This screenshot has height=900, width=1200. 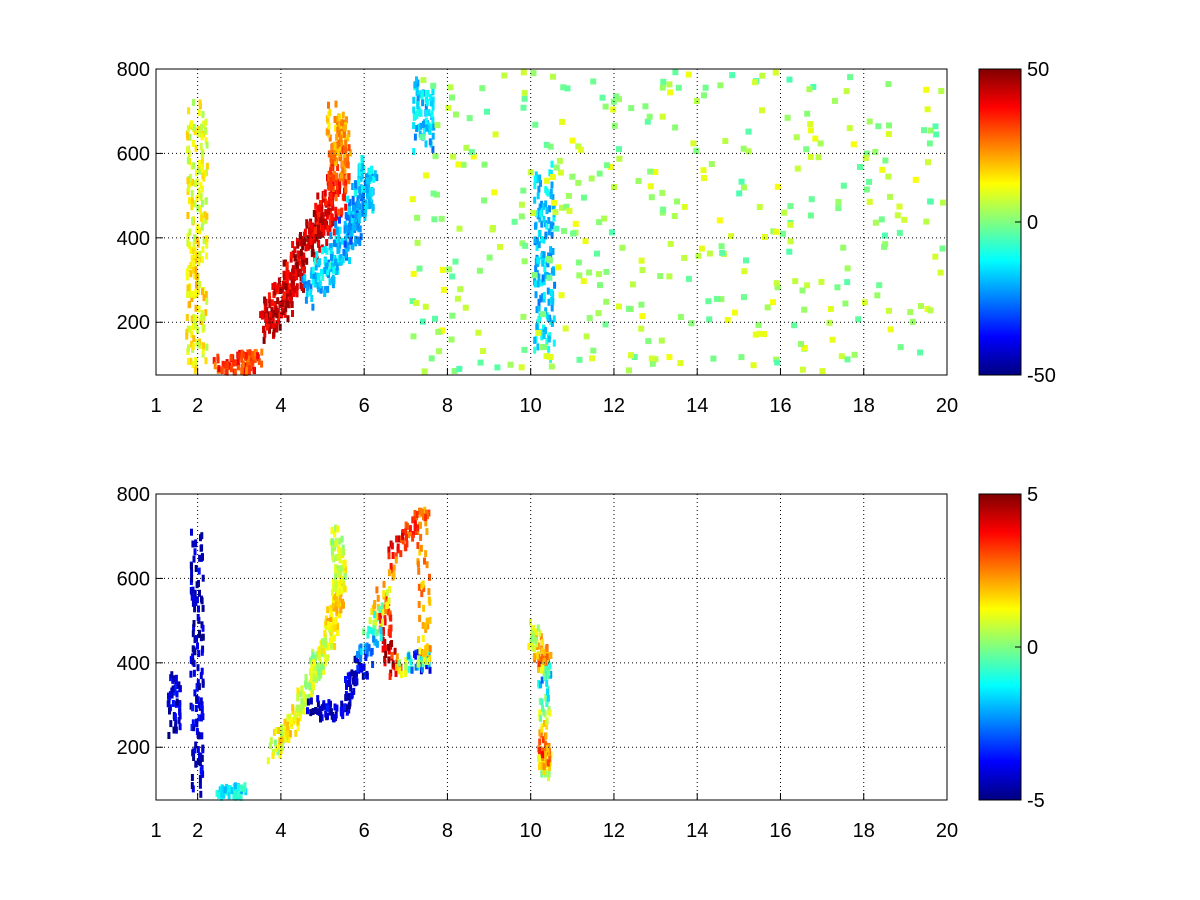 I want to click on top-y-tick-label: 800, so click(x=133, y=70).